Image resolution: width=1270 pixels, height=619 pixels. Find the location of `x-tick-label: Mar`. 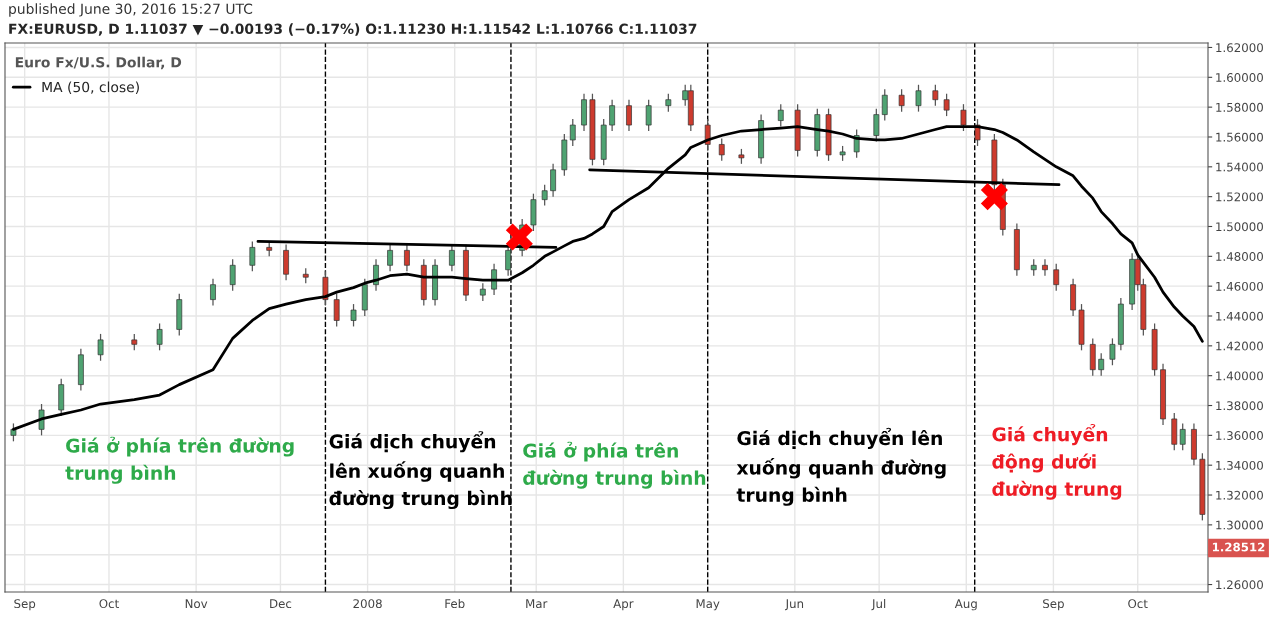

x-tick-label: Mar is located at coordinates (537, 604).